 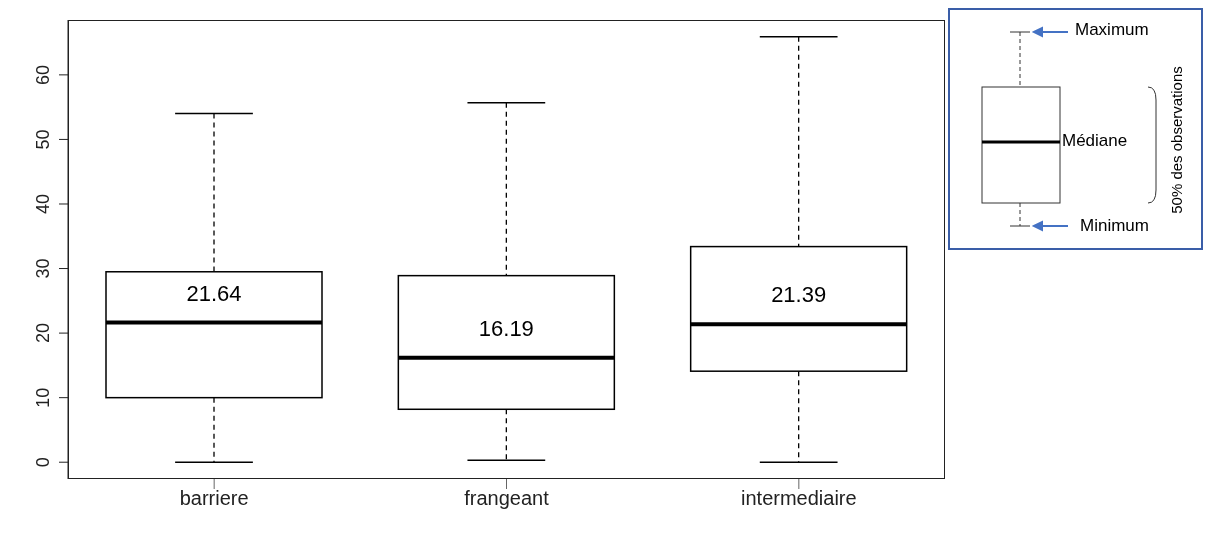 What do you see at coordinates (506, 328) in the screenshot?
I see `annotation: 16.19` at bounding box center [506, 328].